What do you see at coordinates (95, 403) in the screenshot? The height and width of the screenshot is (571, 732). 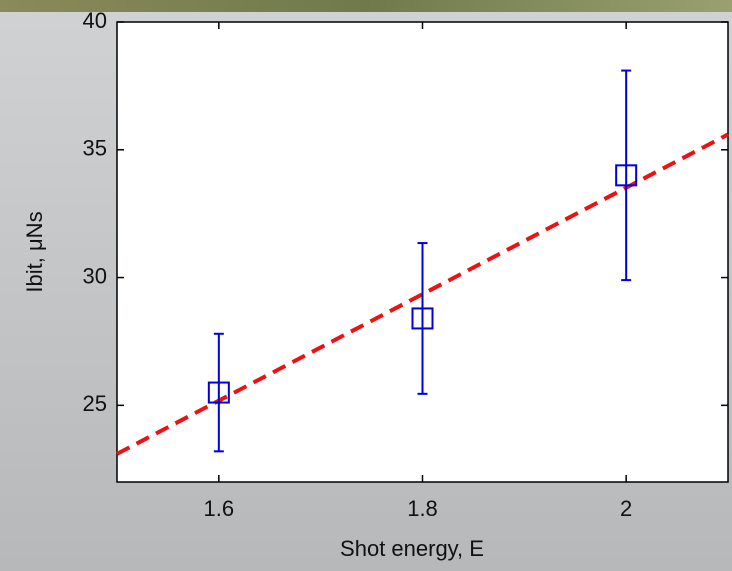 I see `y-tick-label: 25` at bounding box center [95, 403].